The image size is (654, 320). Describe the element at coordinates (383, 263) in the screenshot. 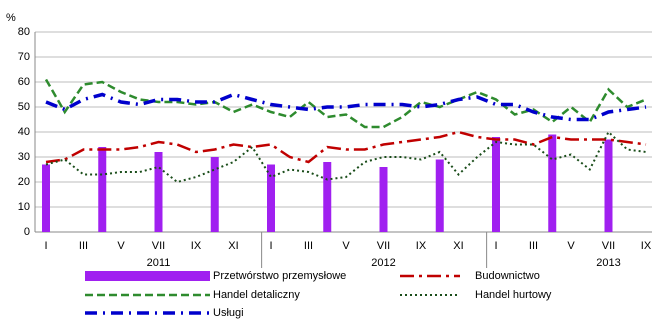

I see `year-label: 2012` at that location.